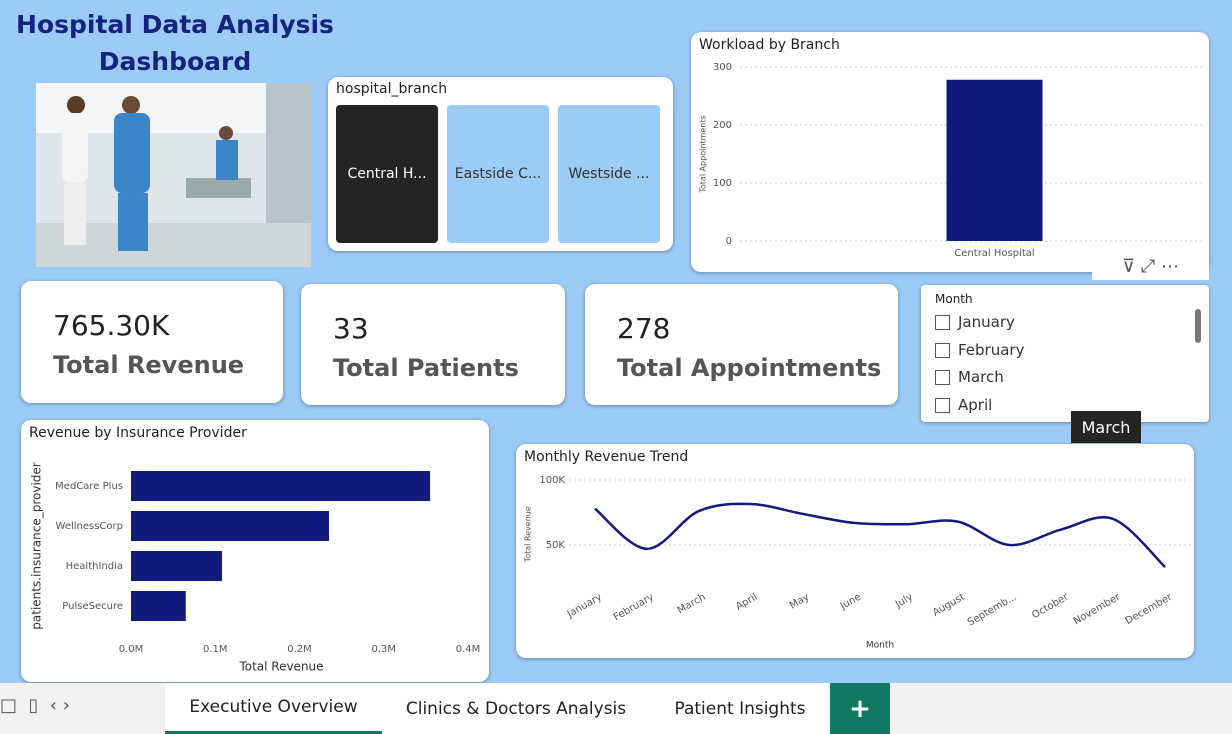  What do you see at coordinates (634, 608) in the screenshot?
I see `x-tick-label: February` at bounding box center [634, 608].